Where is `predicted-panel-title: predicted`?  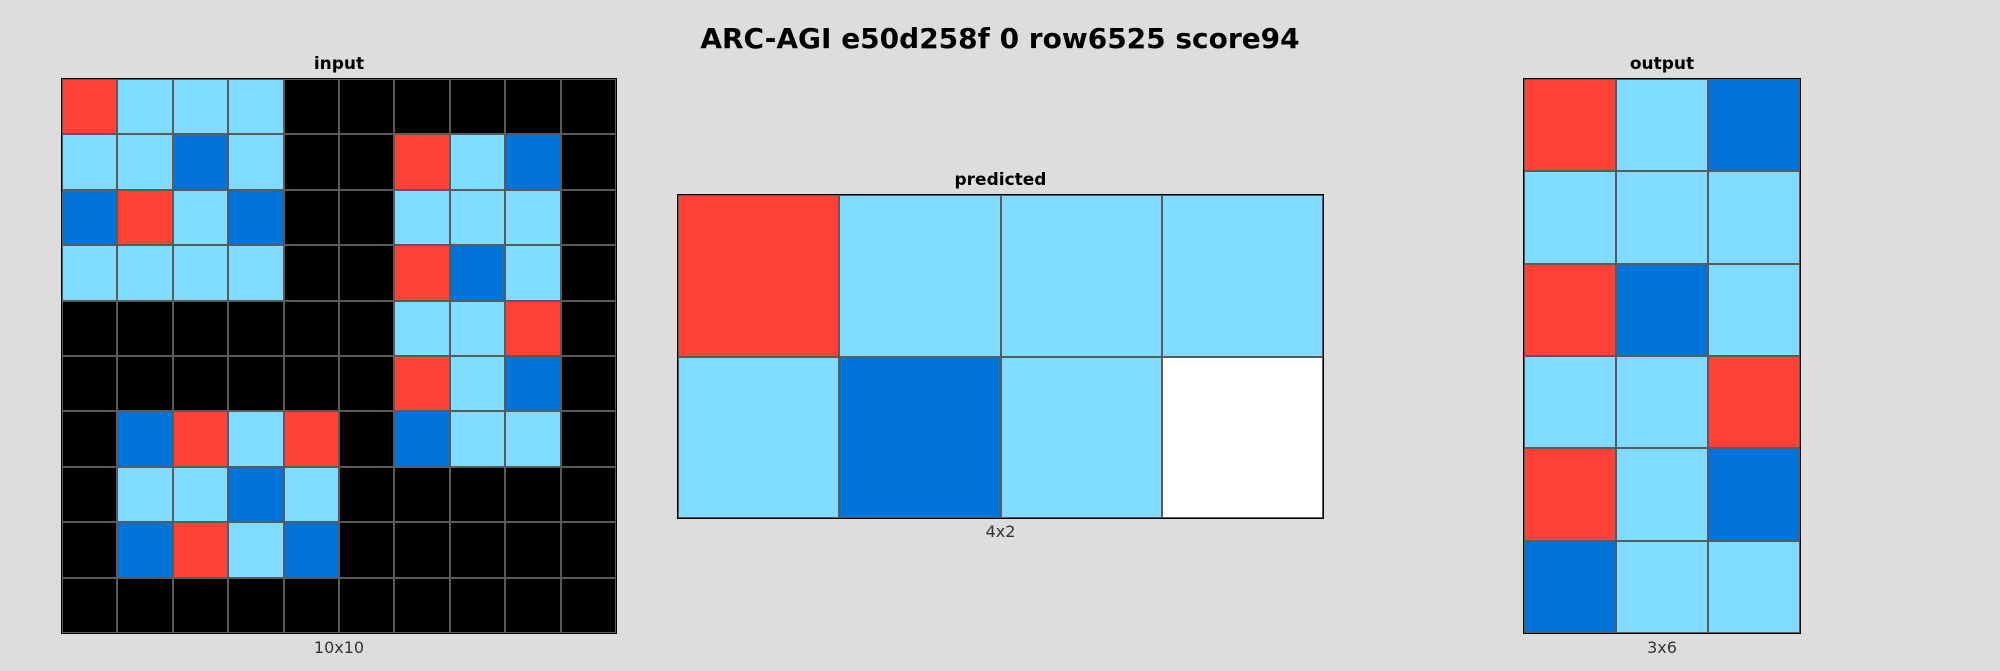 predicted-panel-title: predicted is located at coordinates (1000, 180).